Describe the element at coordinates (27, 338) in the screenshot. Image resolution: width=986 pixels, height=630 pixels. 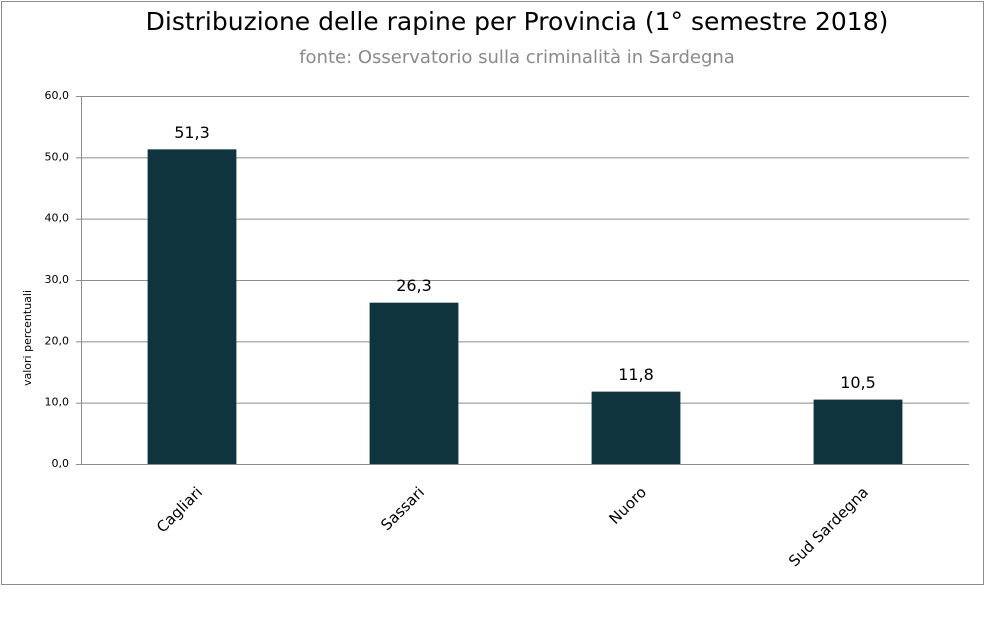
I see `y-axis-label: valori percentuali` at that location.